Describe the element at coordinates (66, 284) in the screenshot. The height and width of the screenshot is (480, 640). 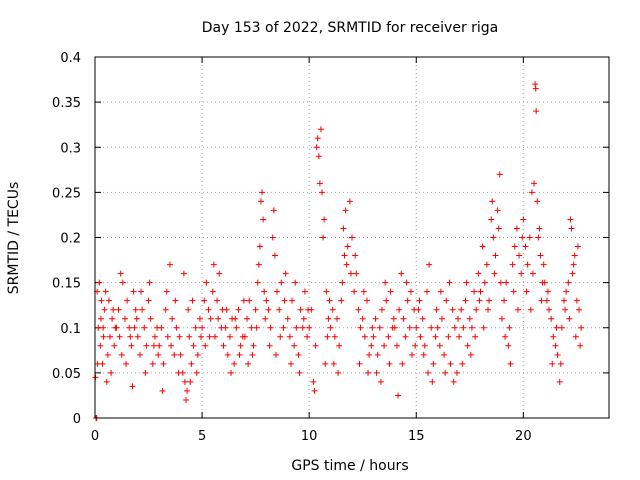
I see `y-tick-label: 0.15` at that location.